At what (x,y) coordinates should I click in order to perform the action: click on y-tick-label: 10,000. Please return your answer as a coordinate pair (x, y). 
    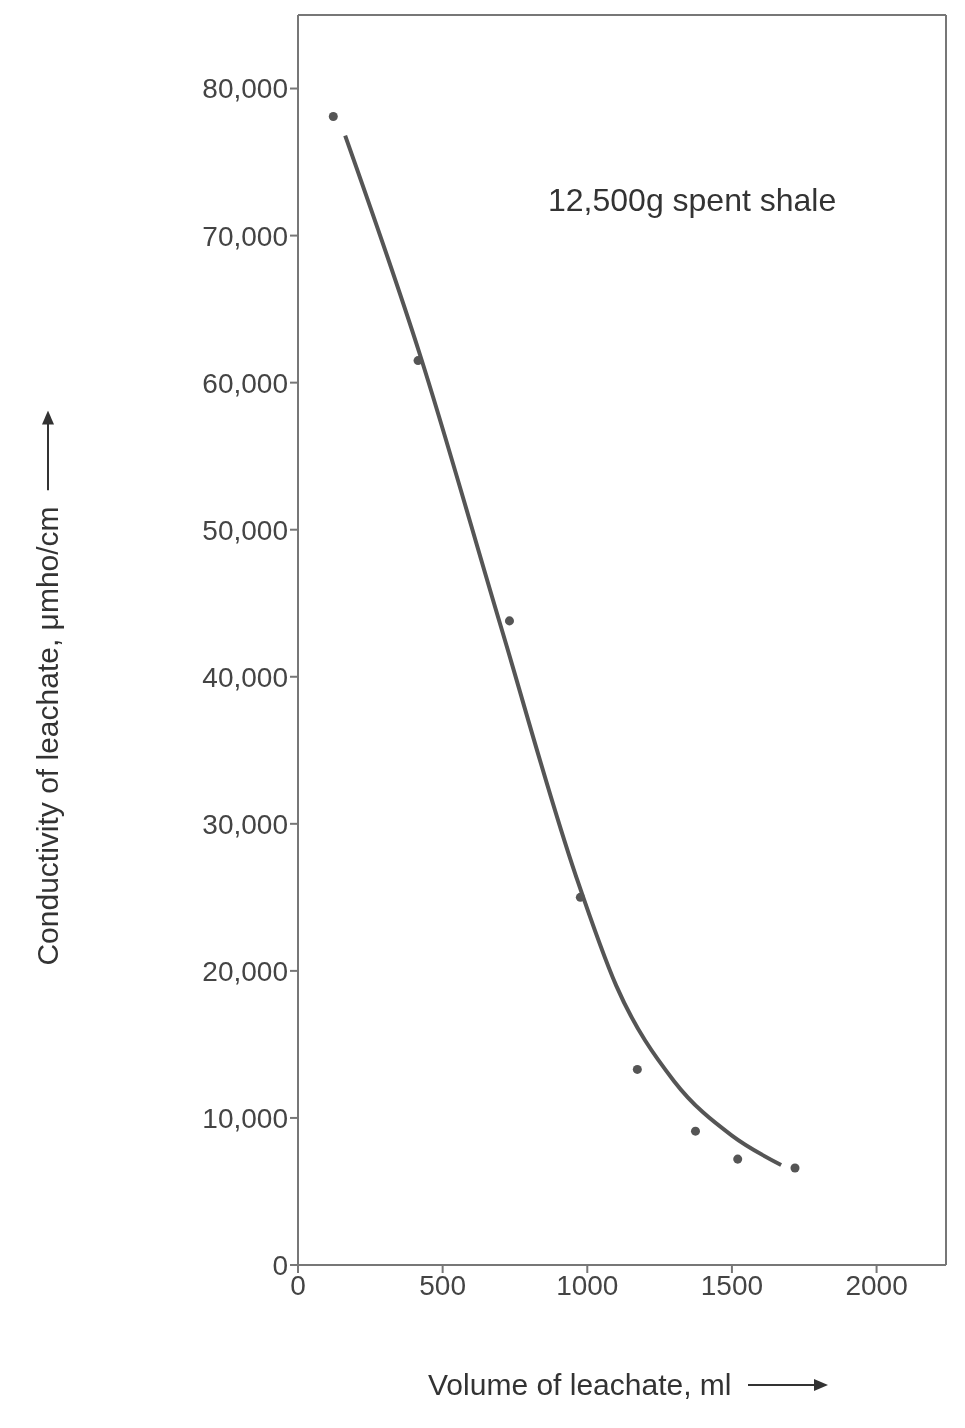
    Looking at the image, I should click on (245, 1118).